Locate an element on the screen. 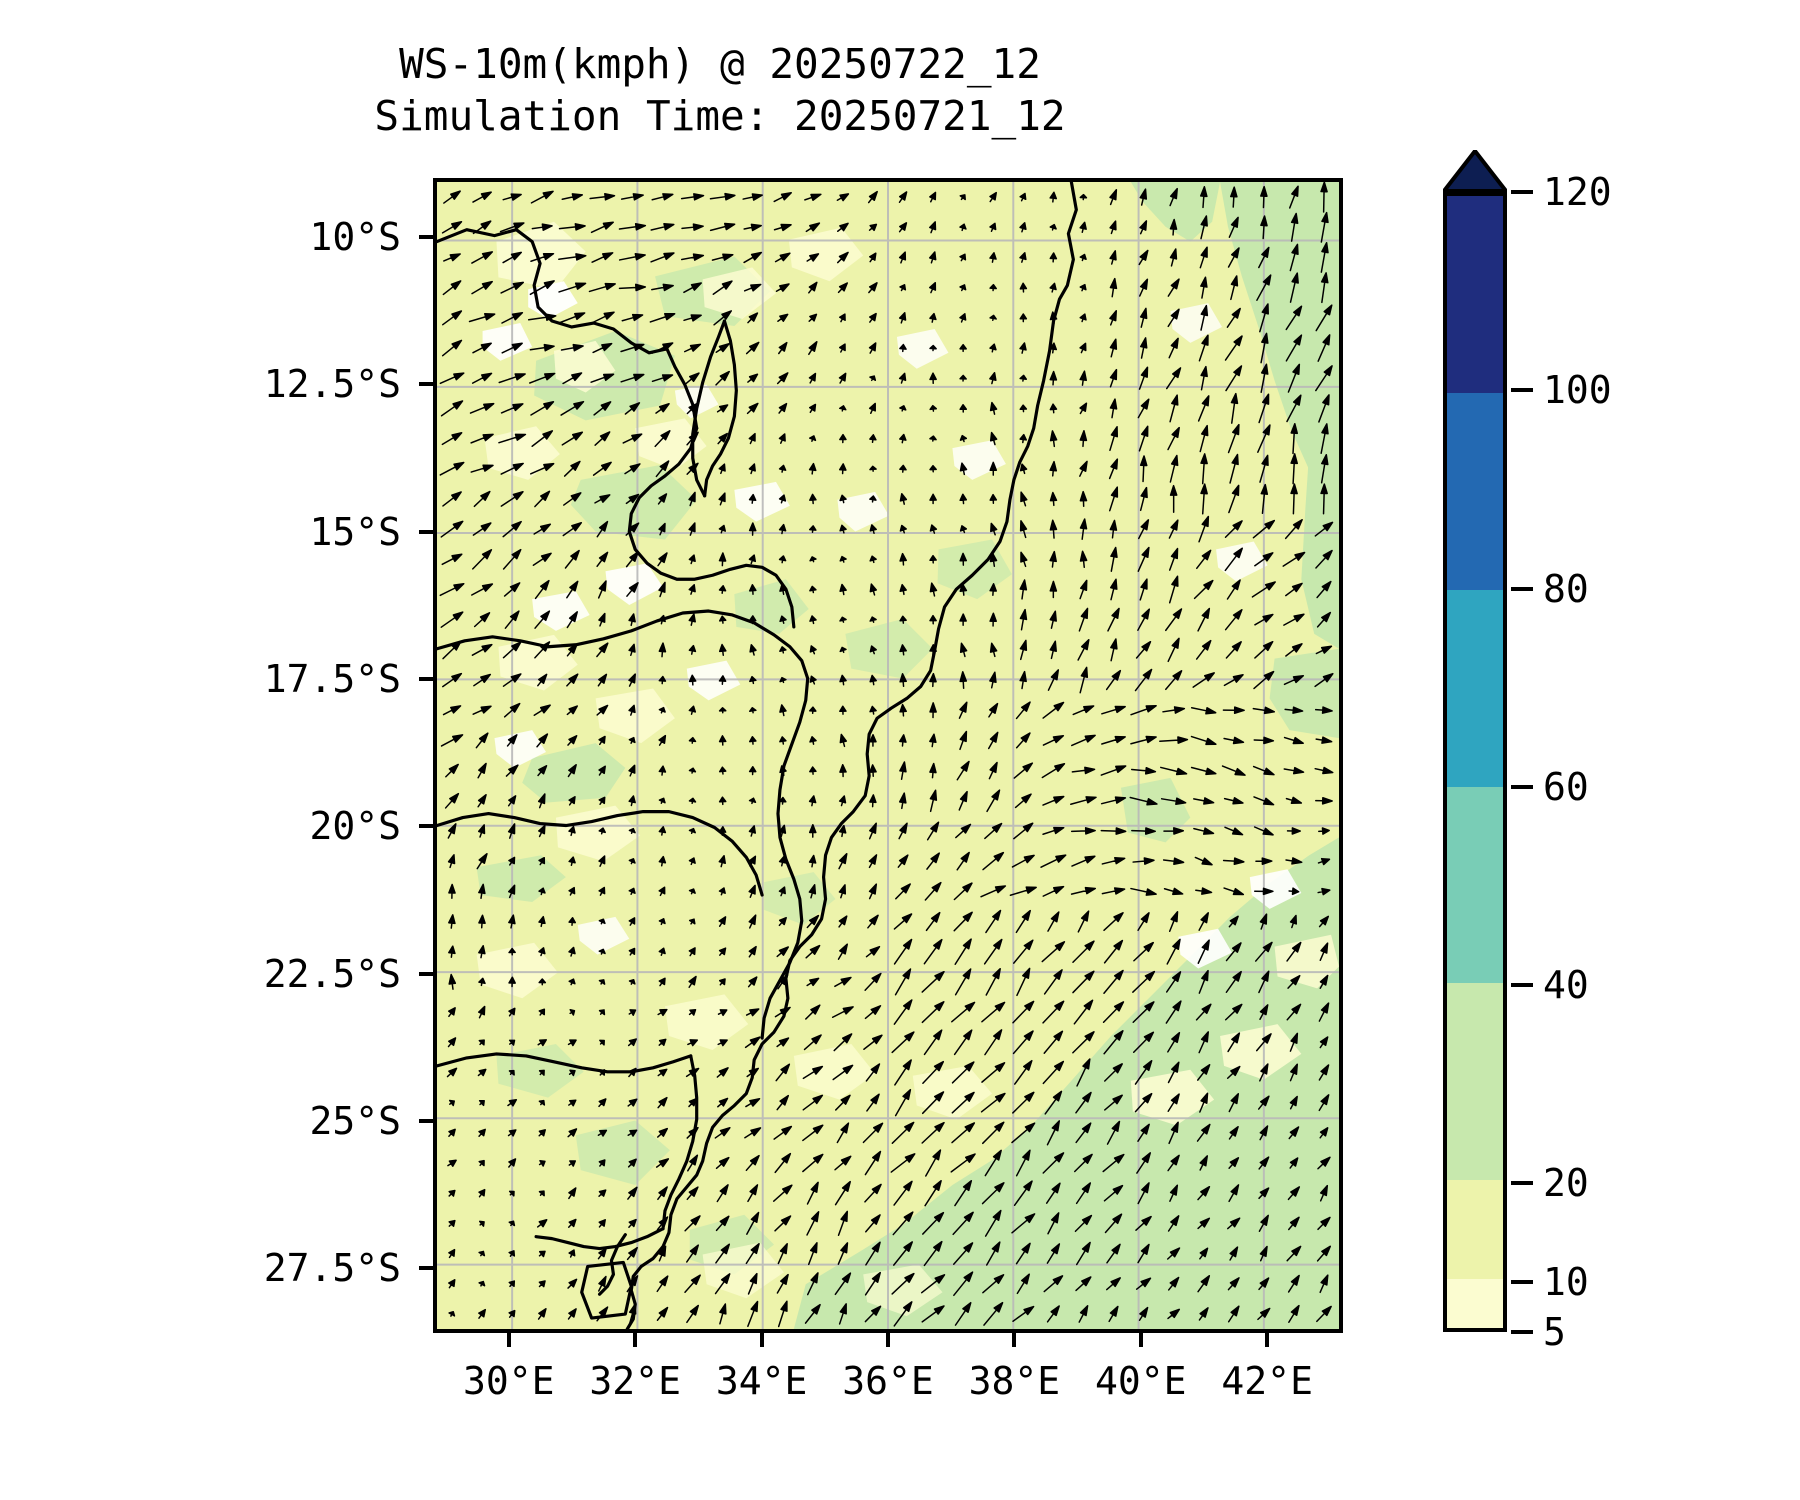 The image size is (1800, 1500). y-axis-label: 20°S is located at coordinates (355, 826).